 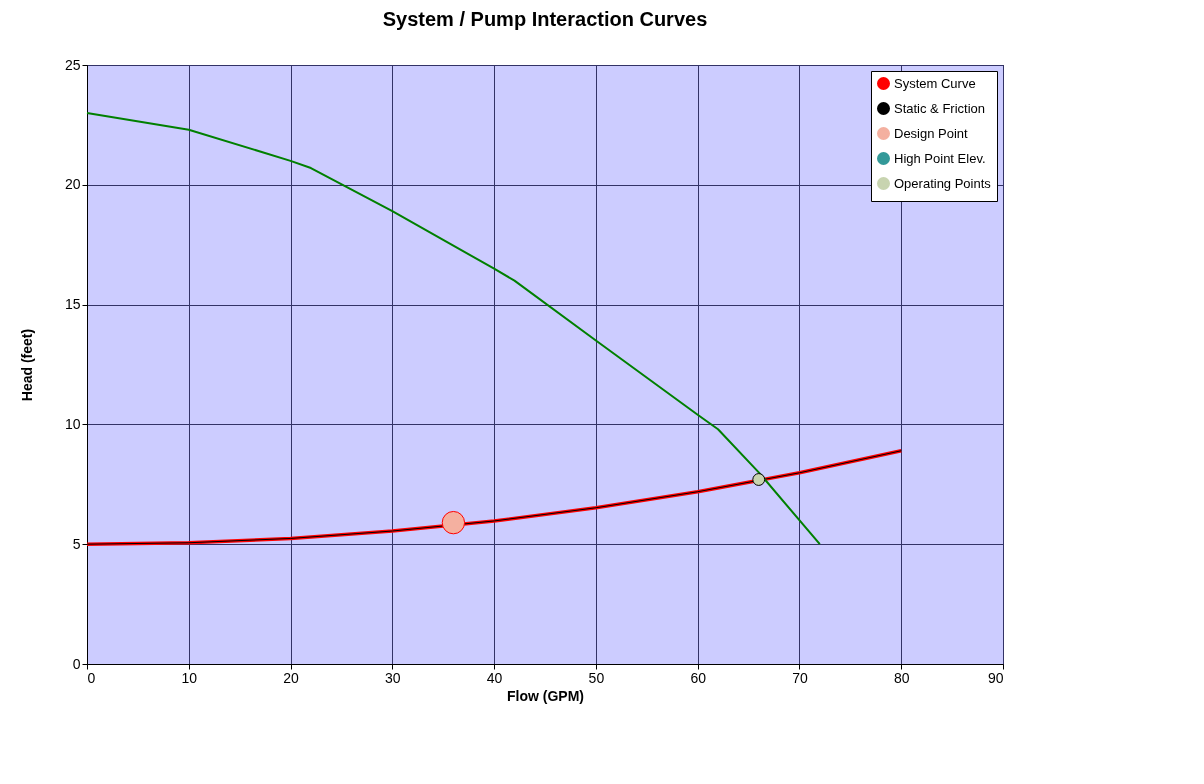 What do you see at coordinates (800, 677) in the screenshot?
I see `x-tick-label: 70` at bounding box center [800, 677].